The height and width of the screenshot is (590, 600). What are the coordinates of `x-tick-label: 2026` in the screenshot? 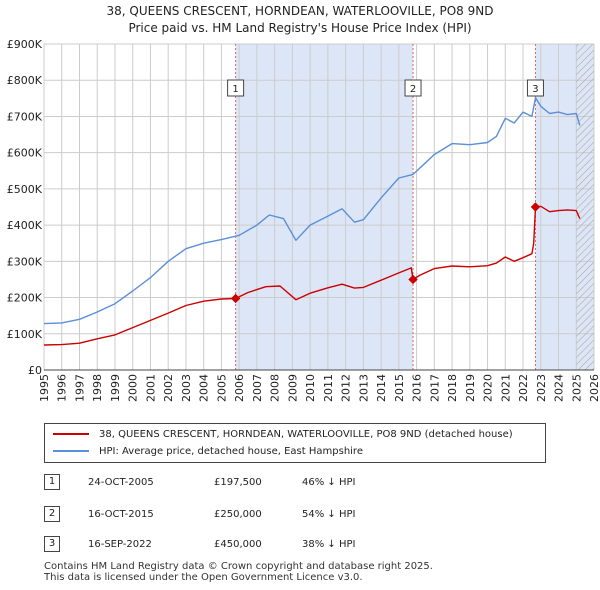 It's located at (594, 388).